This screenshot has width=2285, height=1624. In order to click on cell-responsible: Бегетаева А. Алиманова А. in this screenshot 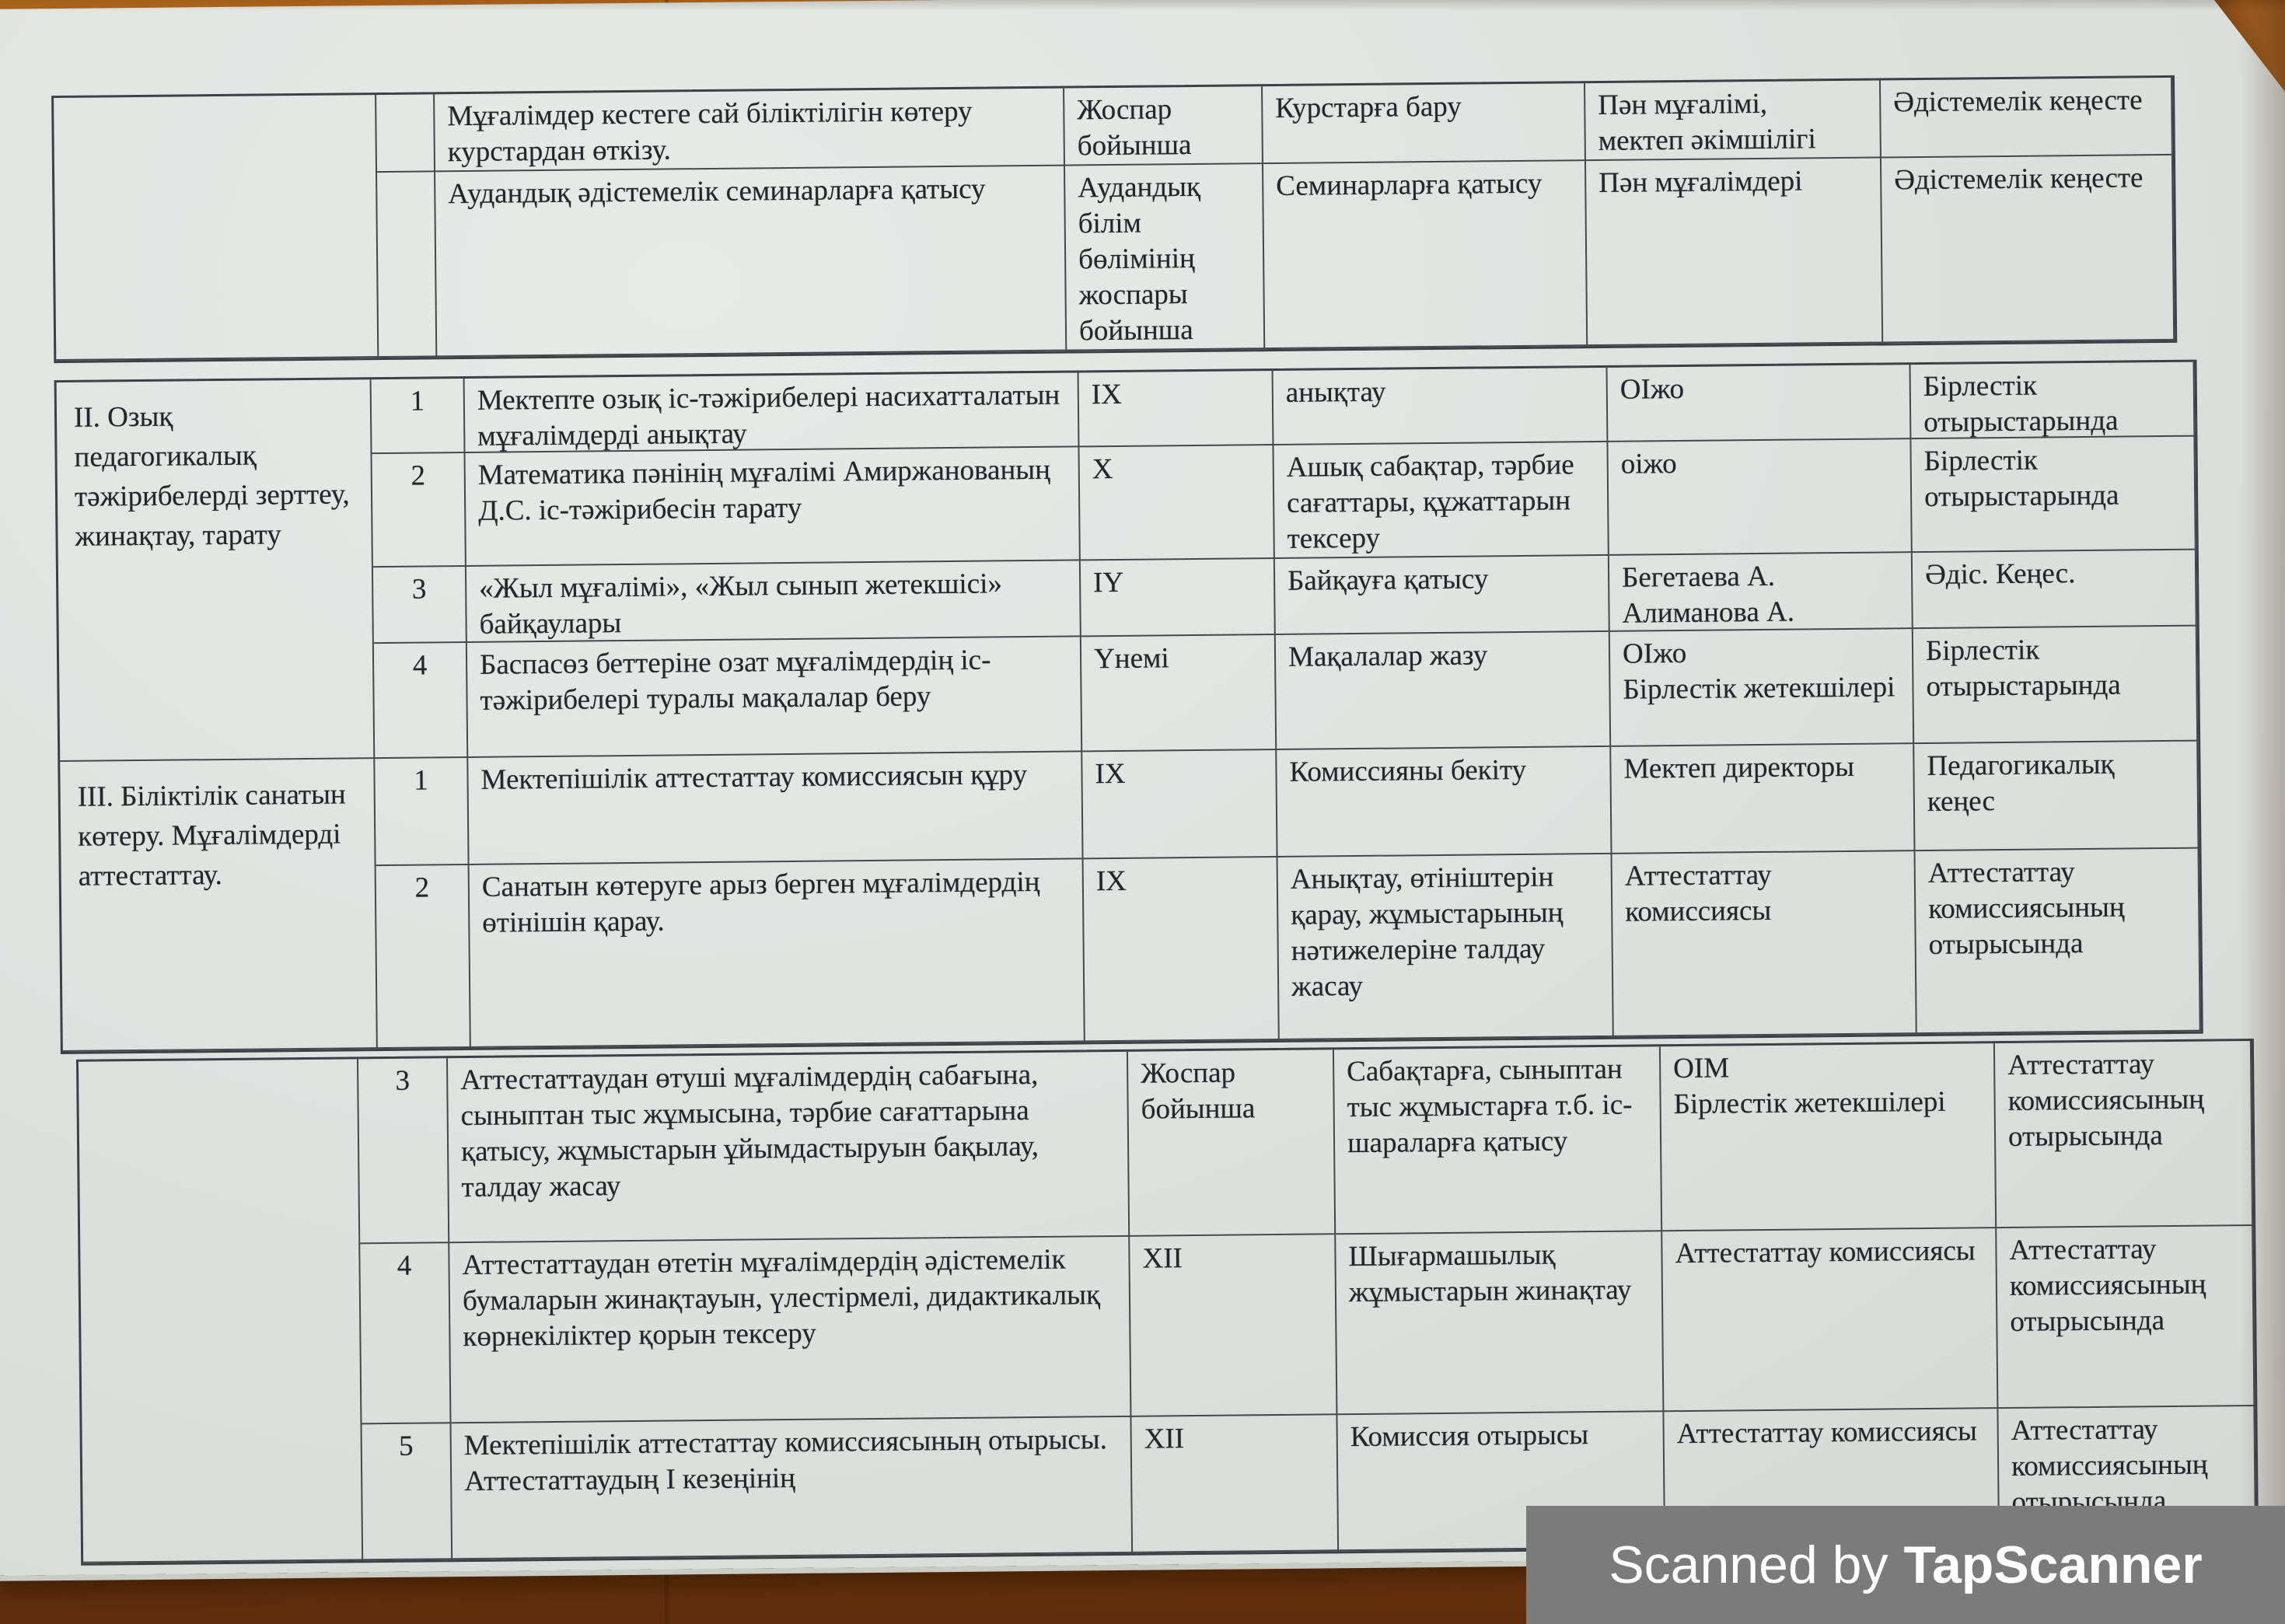, I will do `click(1761, 592)`.